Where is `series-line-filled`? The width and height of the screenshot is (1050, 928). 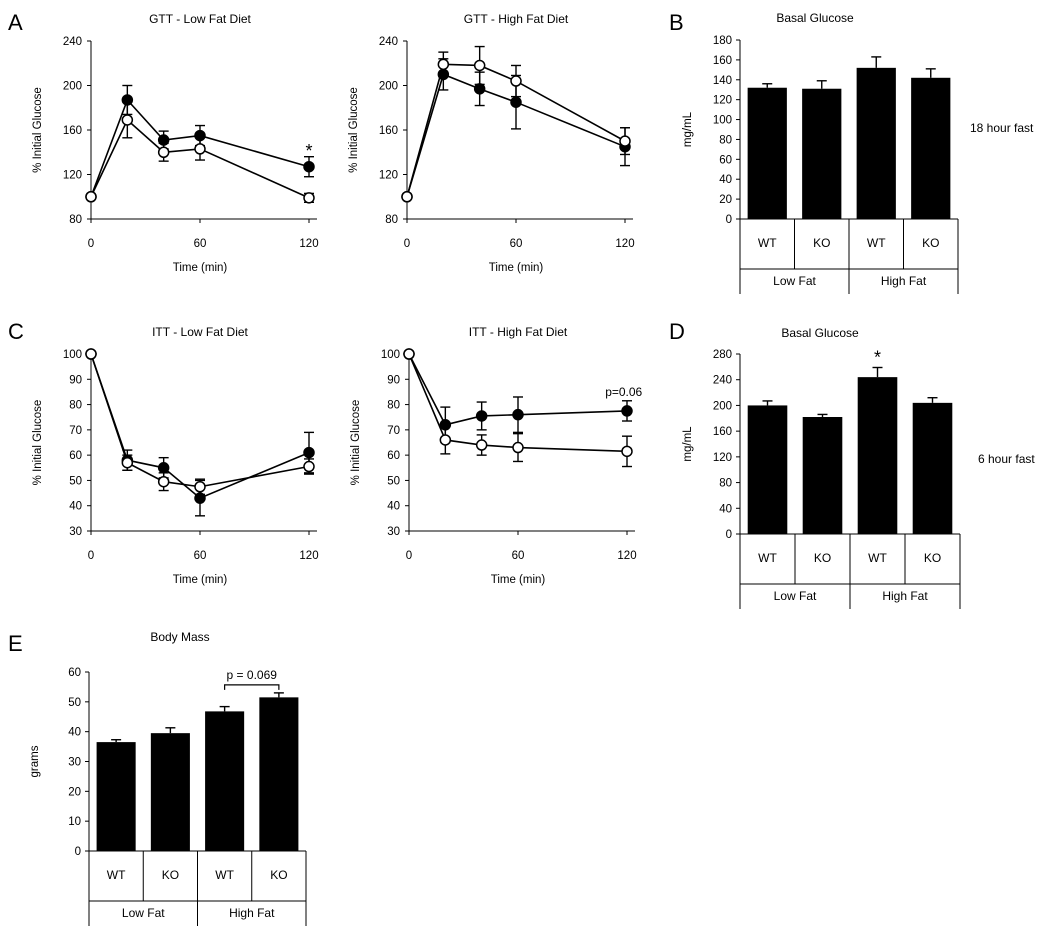
series-line-filled is located at coordinates (200, 426).